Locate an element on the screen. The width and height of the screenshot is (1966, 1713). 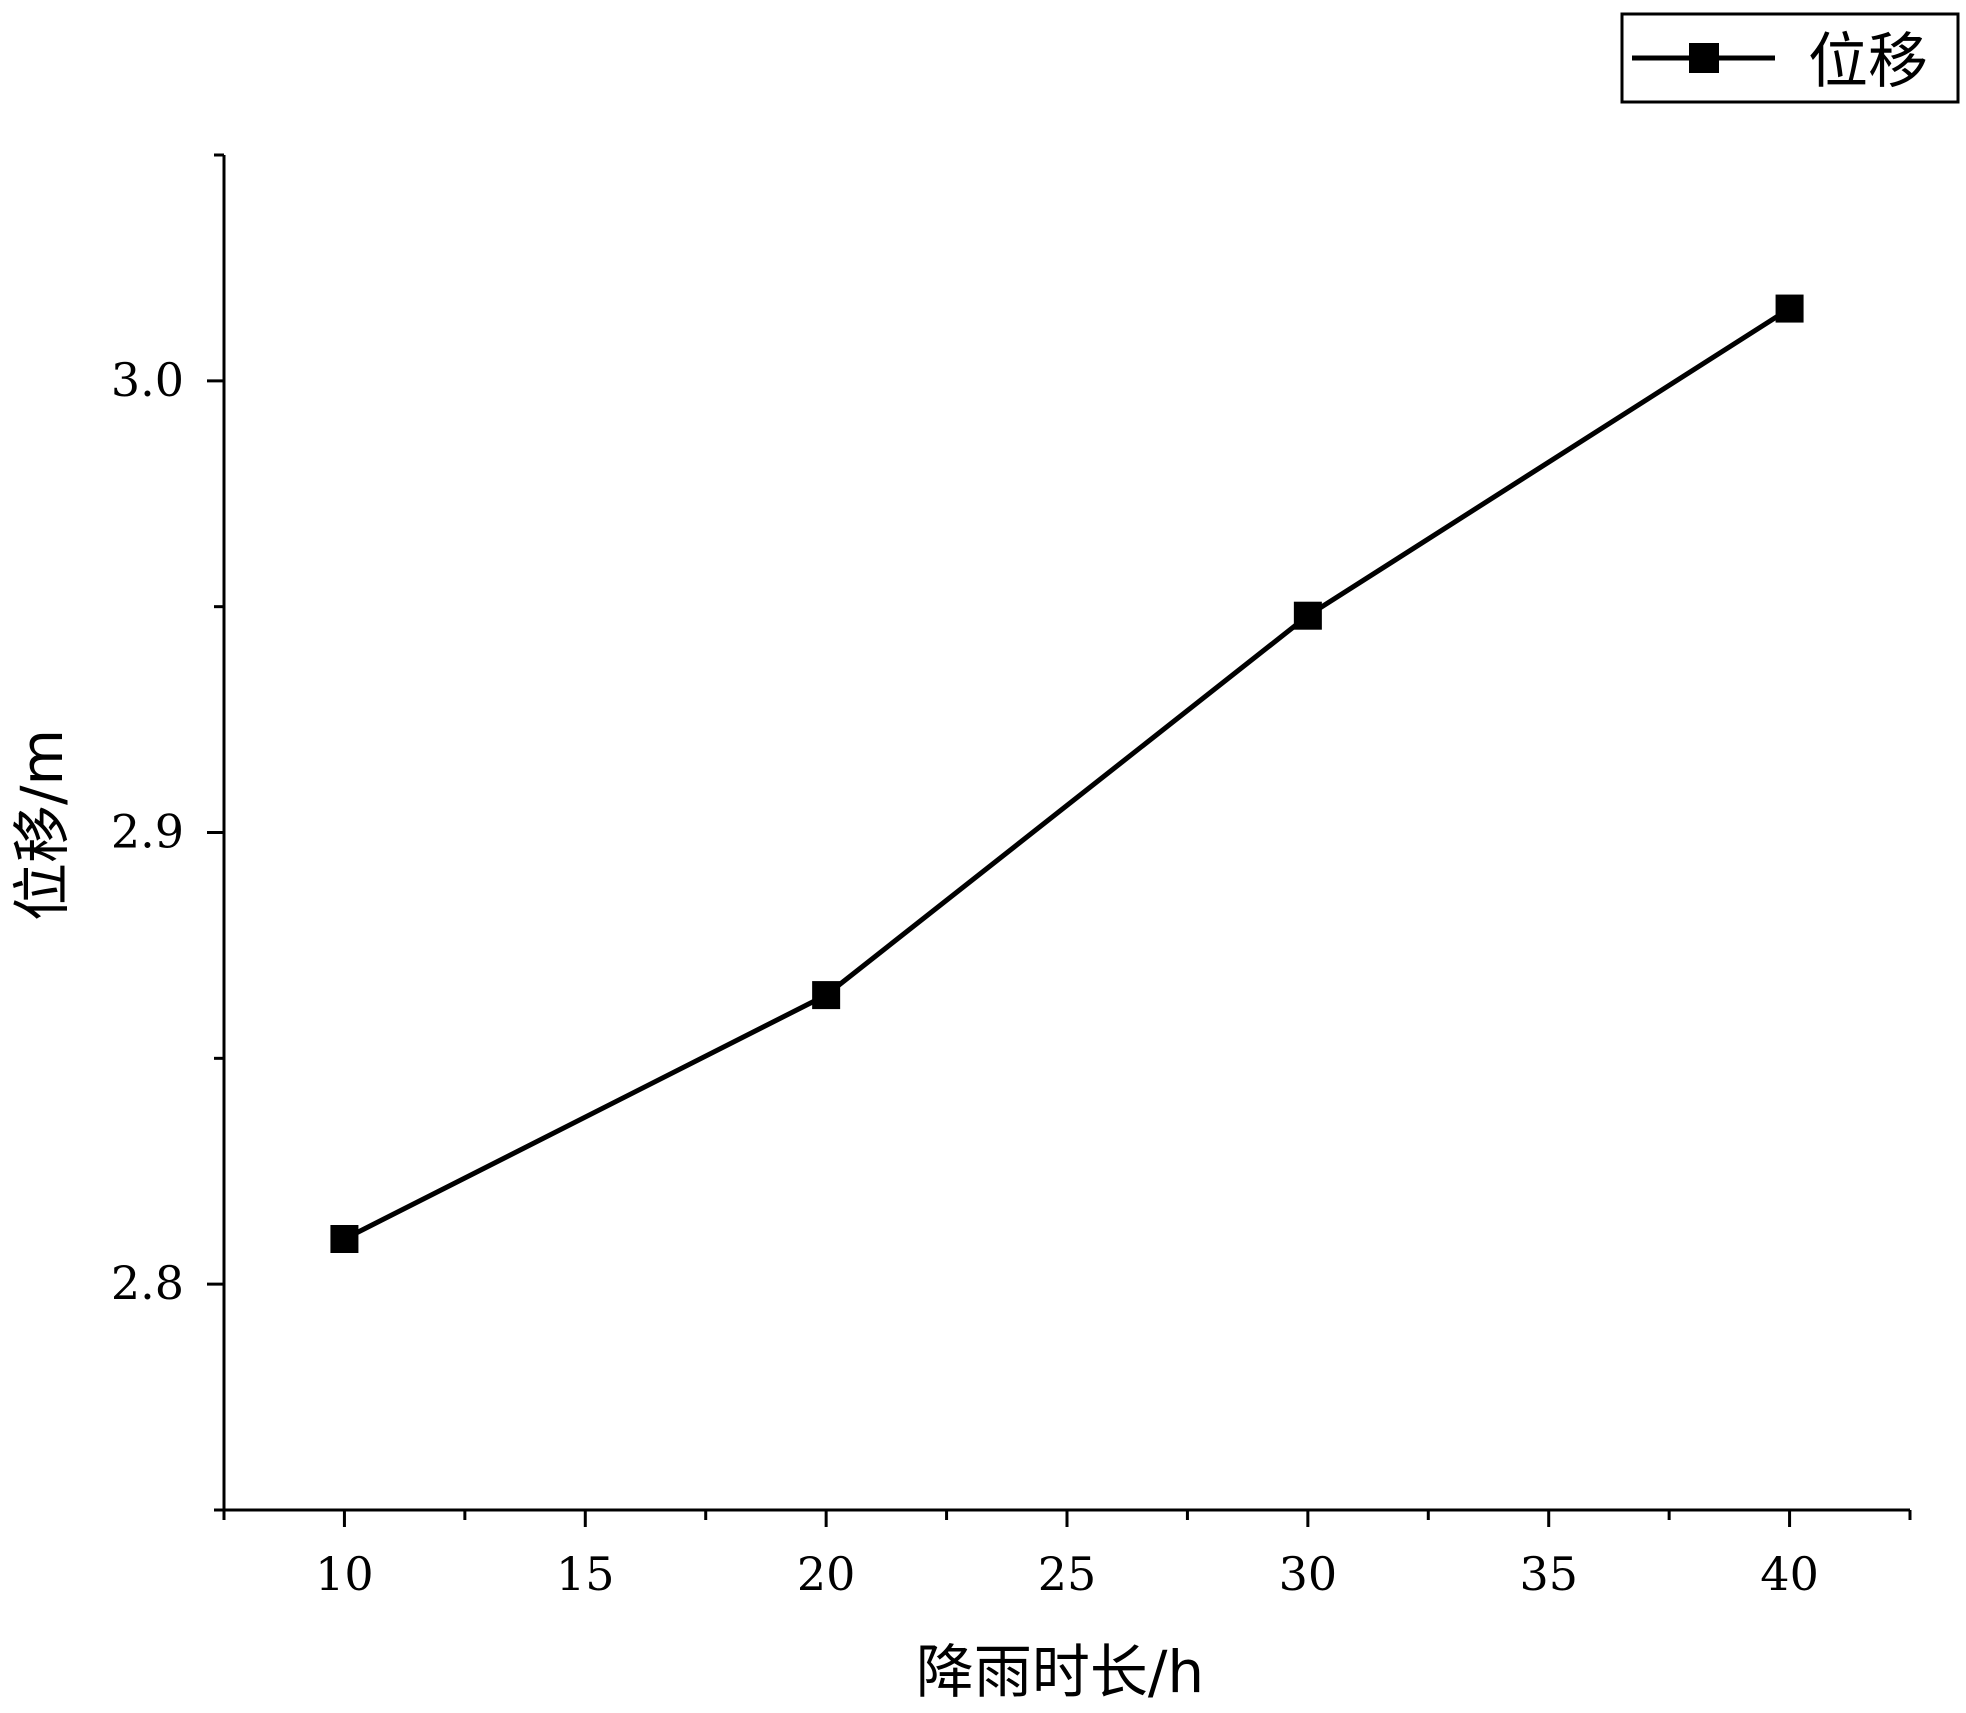
legend: 位移 is located at coordinates (1790, 58).